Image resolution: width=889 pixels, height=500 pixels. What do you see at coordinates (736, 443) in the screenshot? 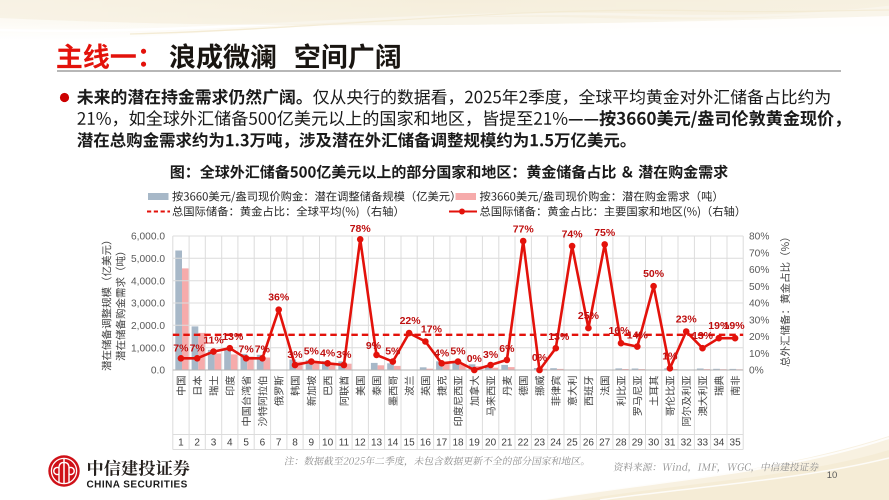
I see `svg-text: 35` at bounding box center [736, 443].